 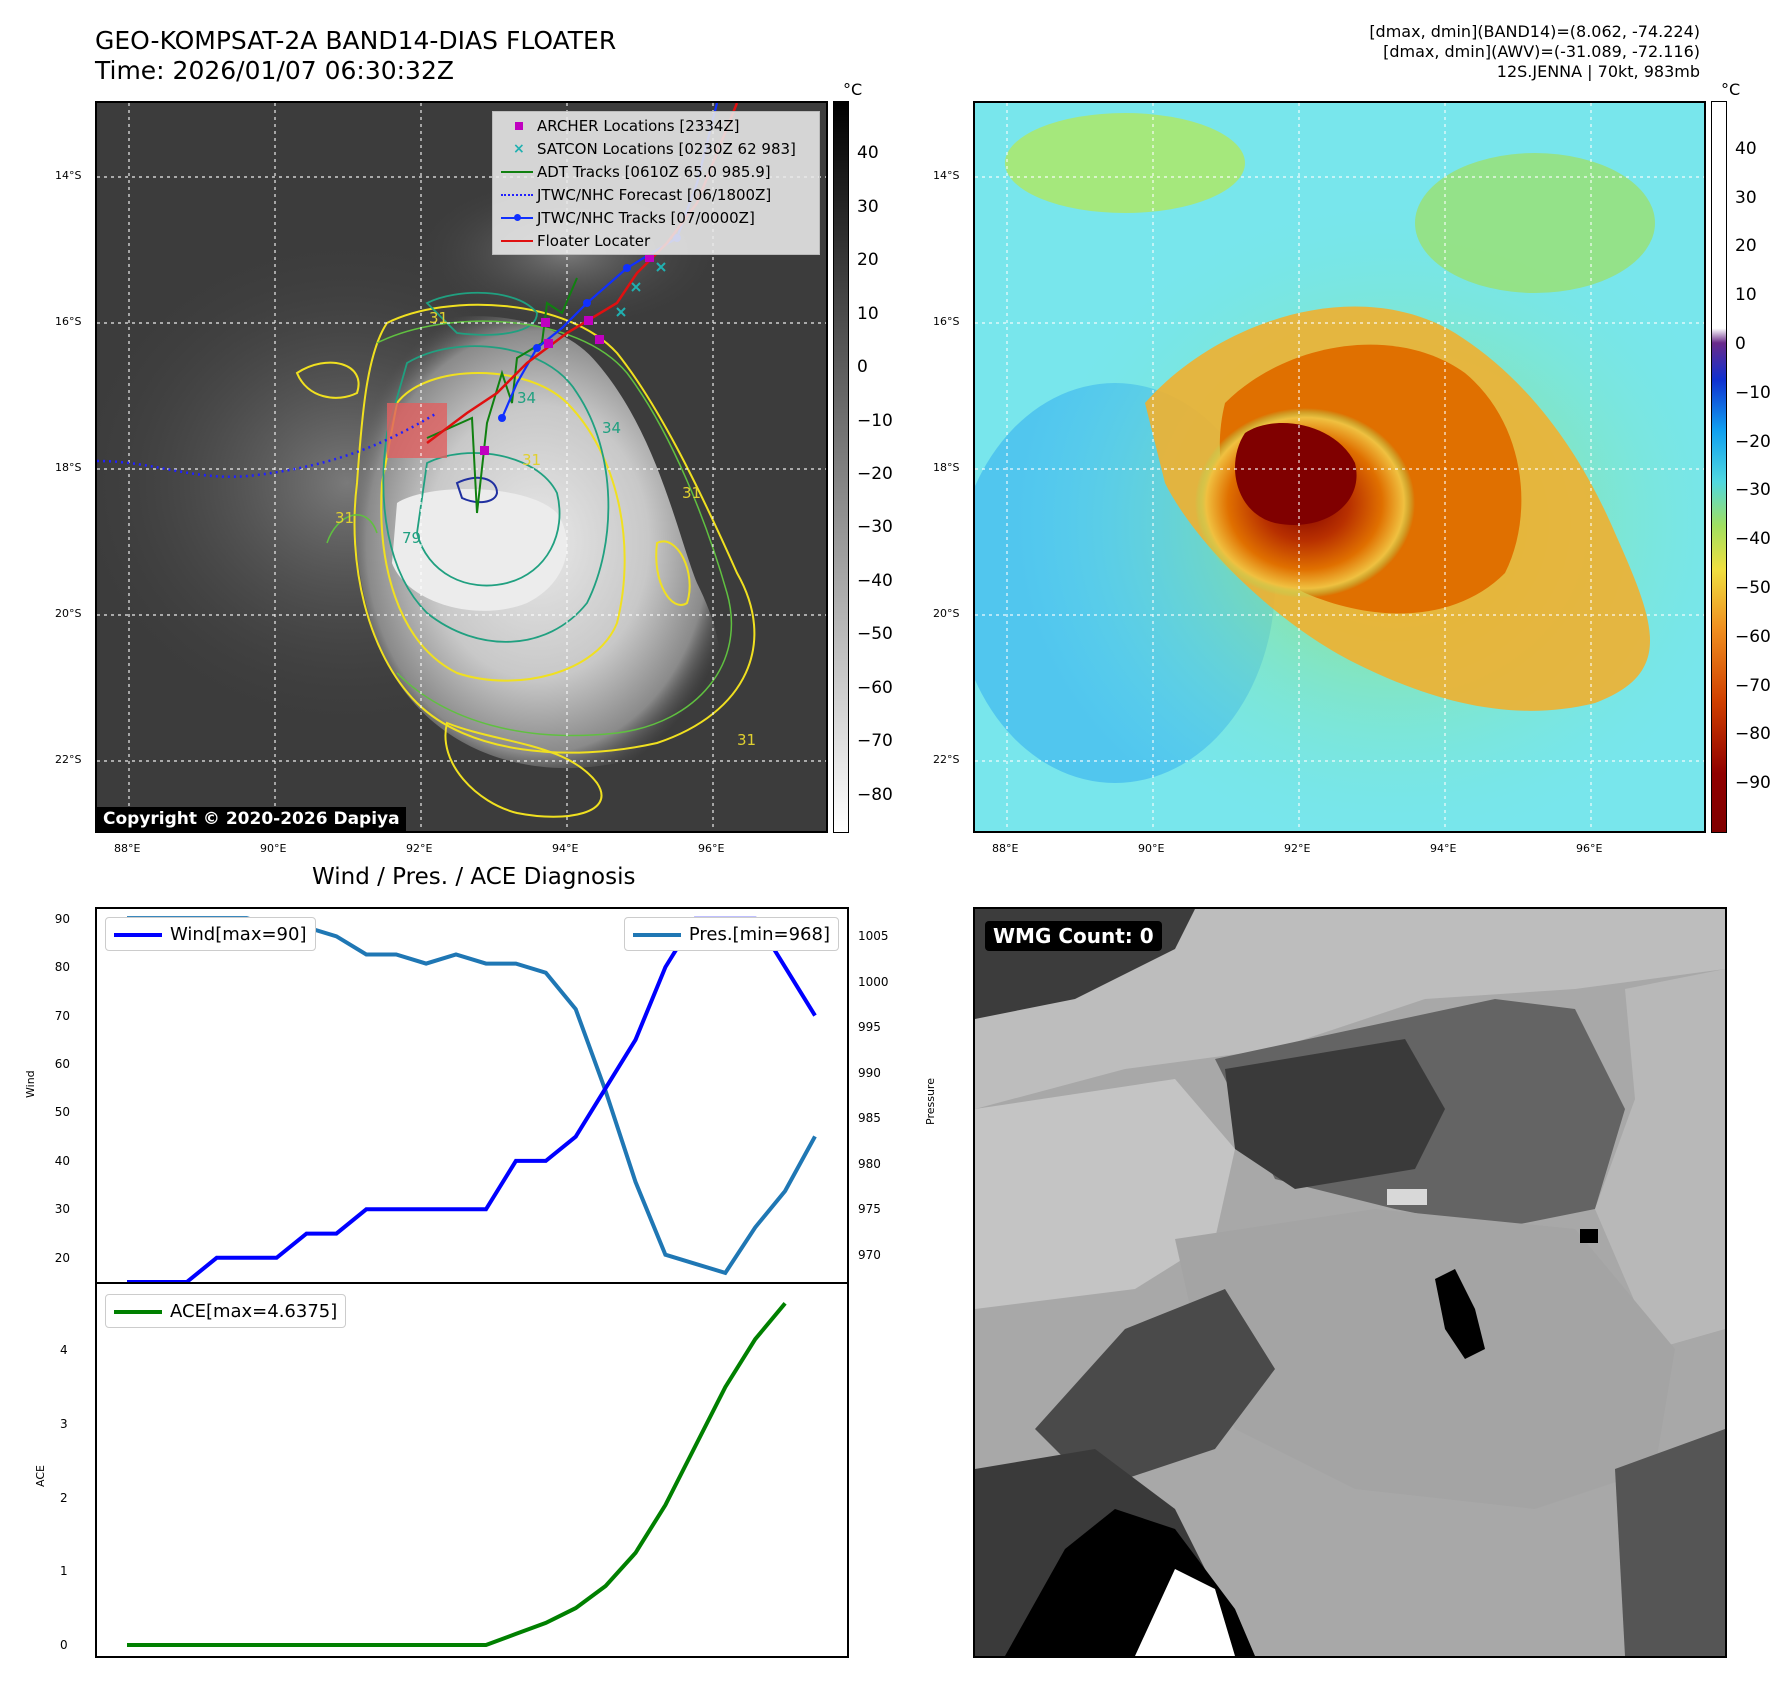 What do you see at coordinates (251, 819) in the screenshot?
I see `copyright-label: Copyright © 2020-2026 Dapiya` at bounding box center [251, 819].